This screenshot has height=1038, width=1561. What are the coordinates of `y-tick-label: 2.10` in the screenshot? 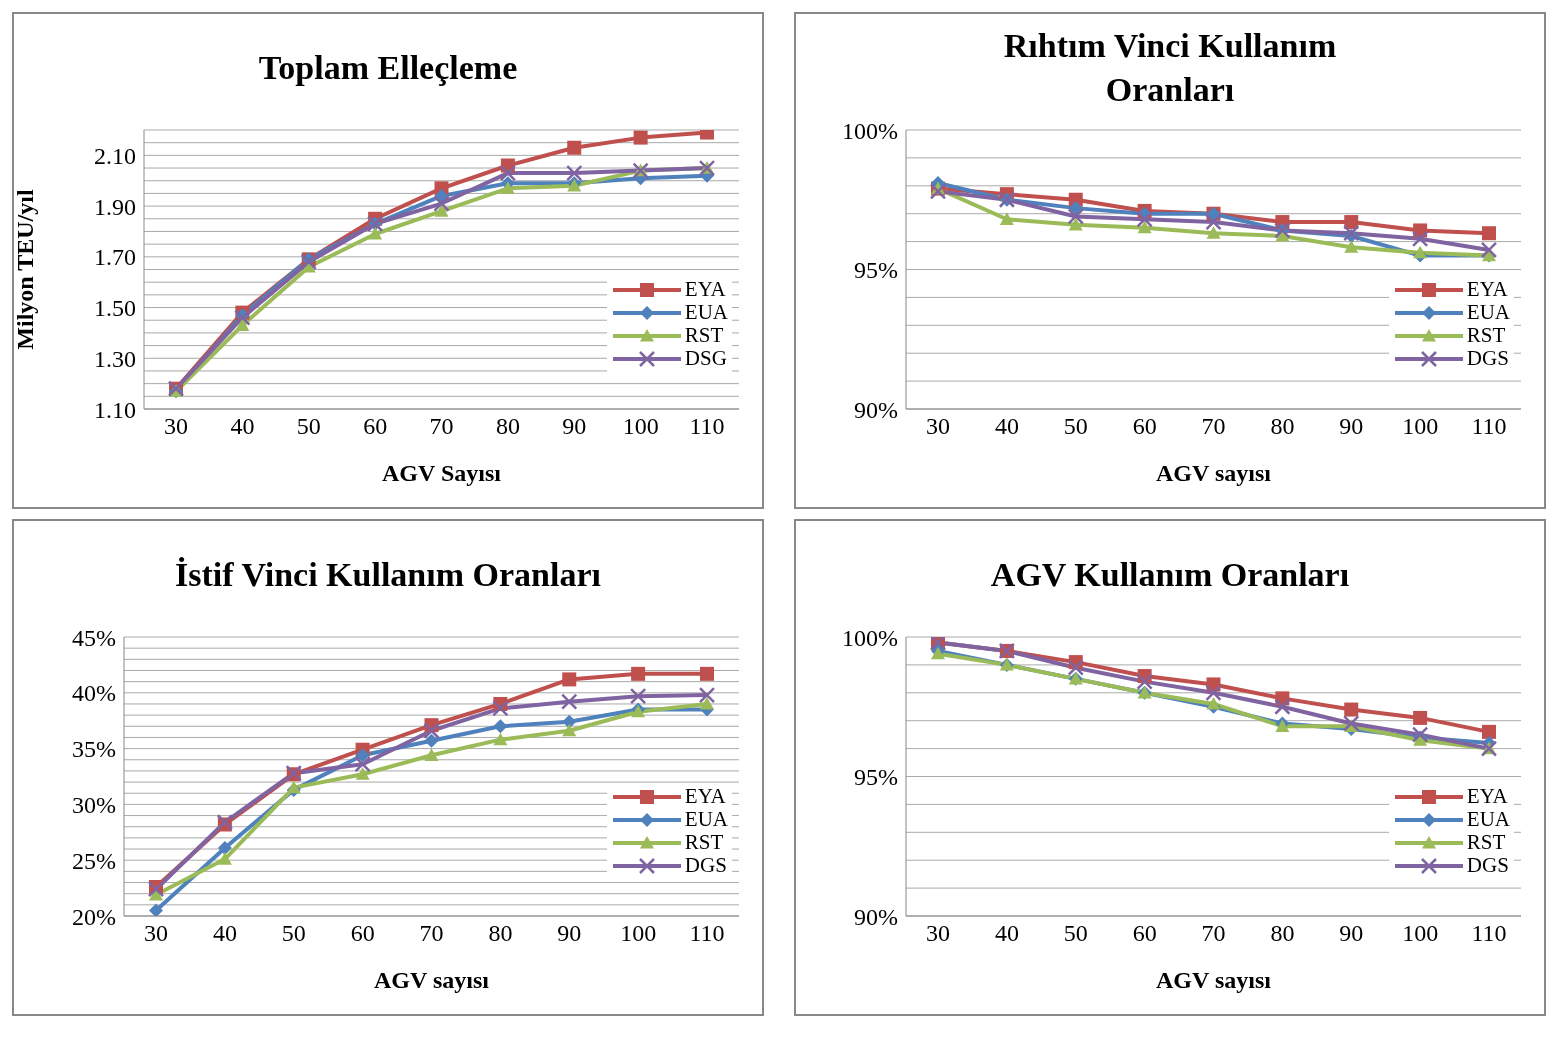 It's located at (115, 155).